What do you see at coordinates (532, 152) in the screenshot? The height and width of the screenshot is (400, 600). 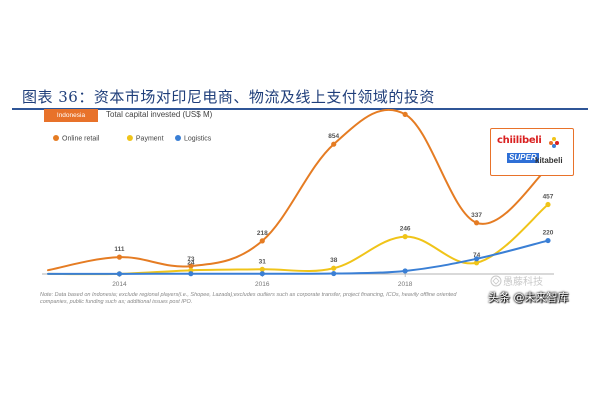 I see `brand-logos-box: chiilibeli SUPER kitabeli` at bounding box center [532, 152].